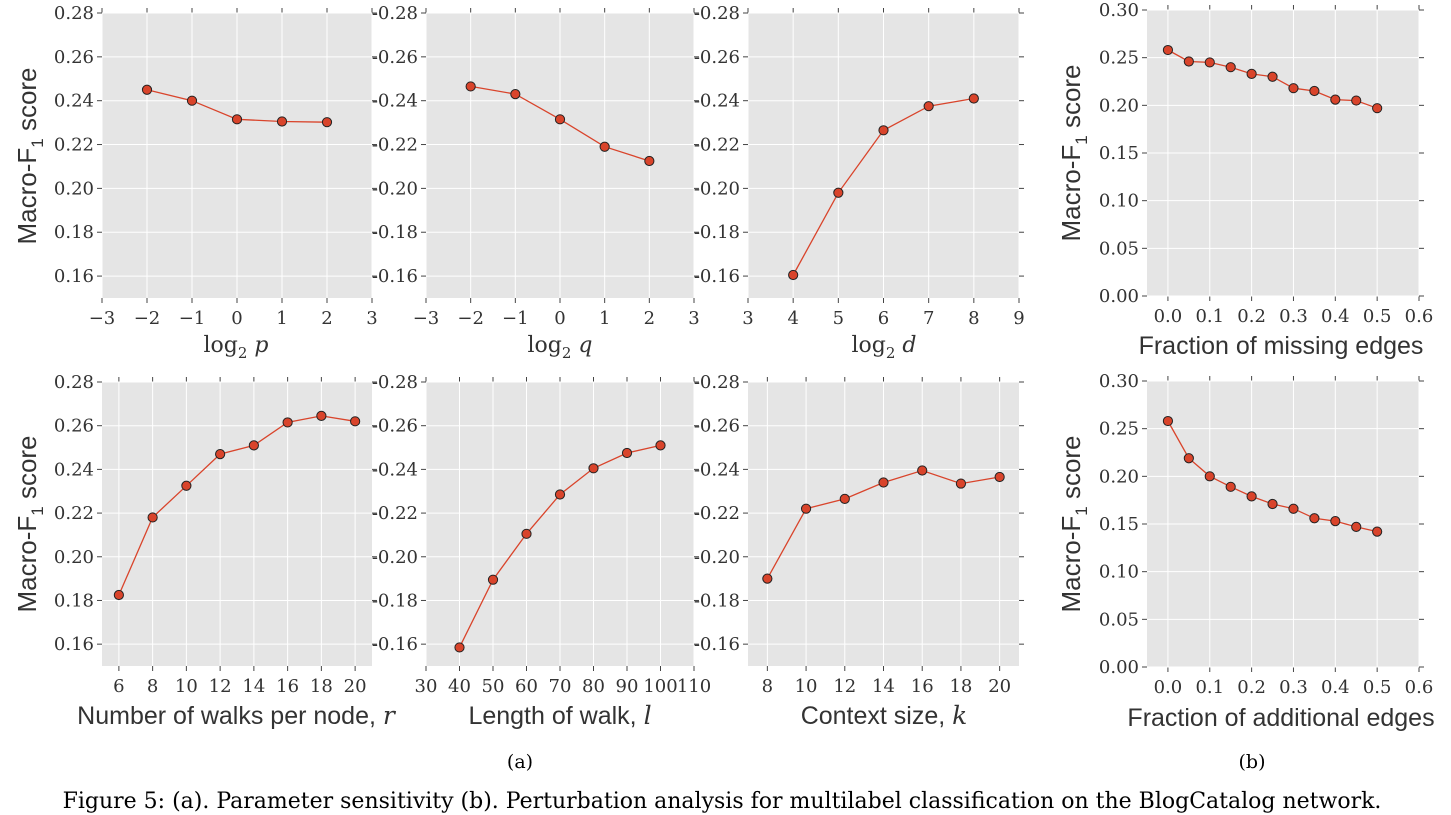 The width and height of the screenshot is (1451, 815). I want to click on y-tick-label: 0.15, so click(1119, 524).